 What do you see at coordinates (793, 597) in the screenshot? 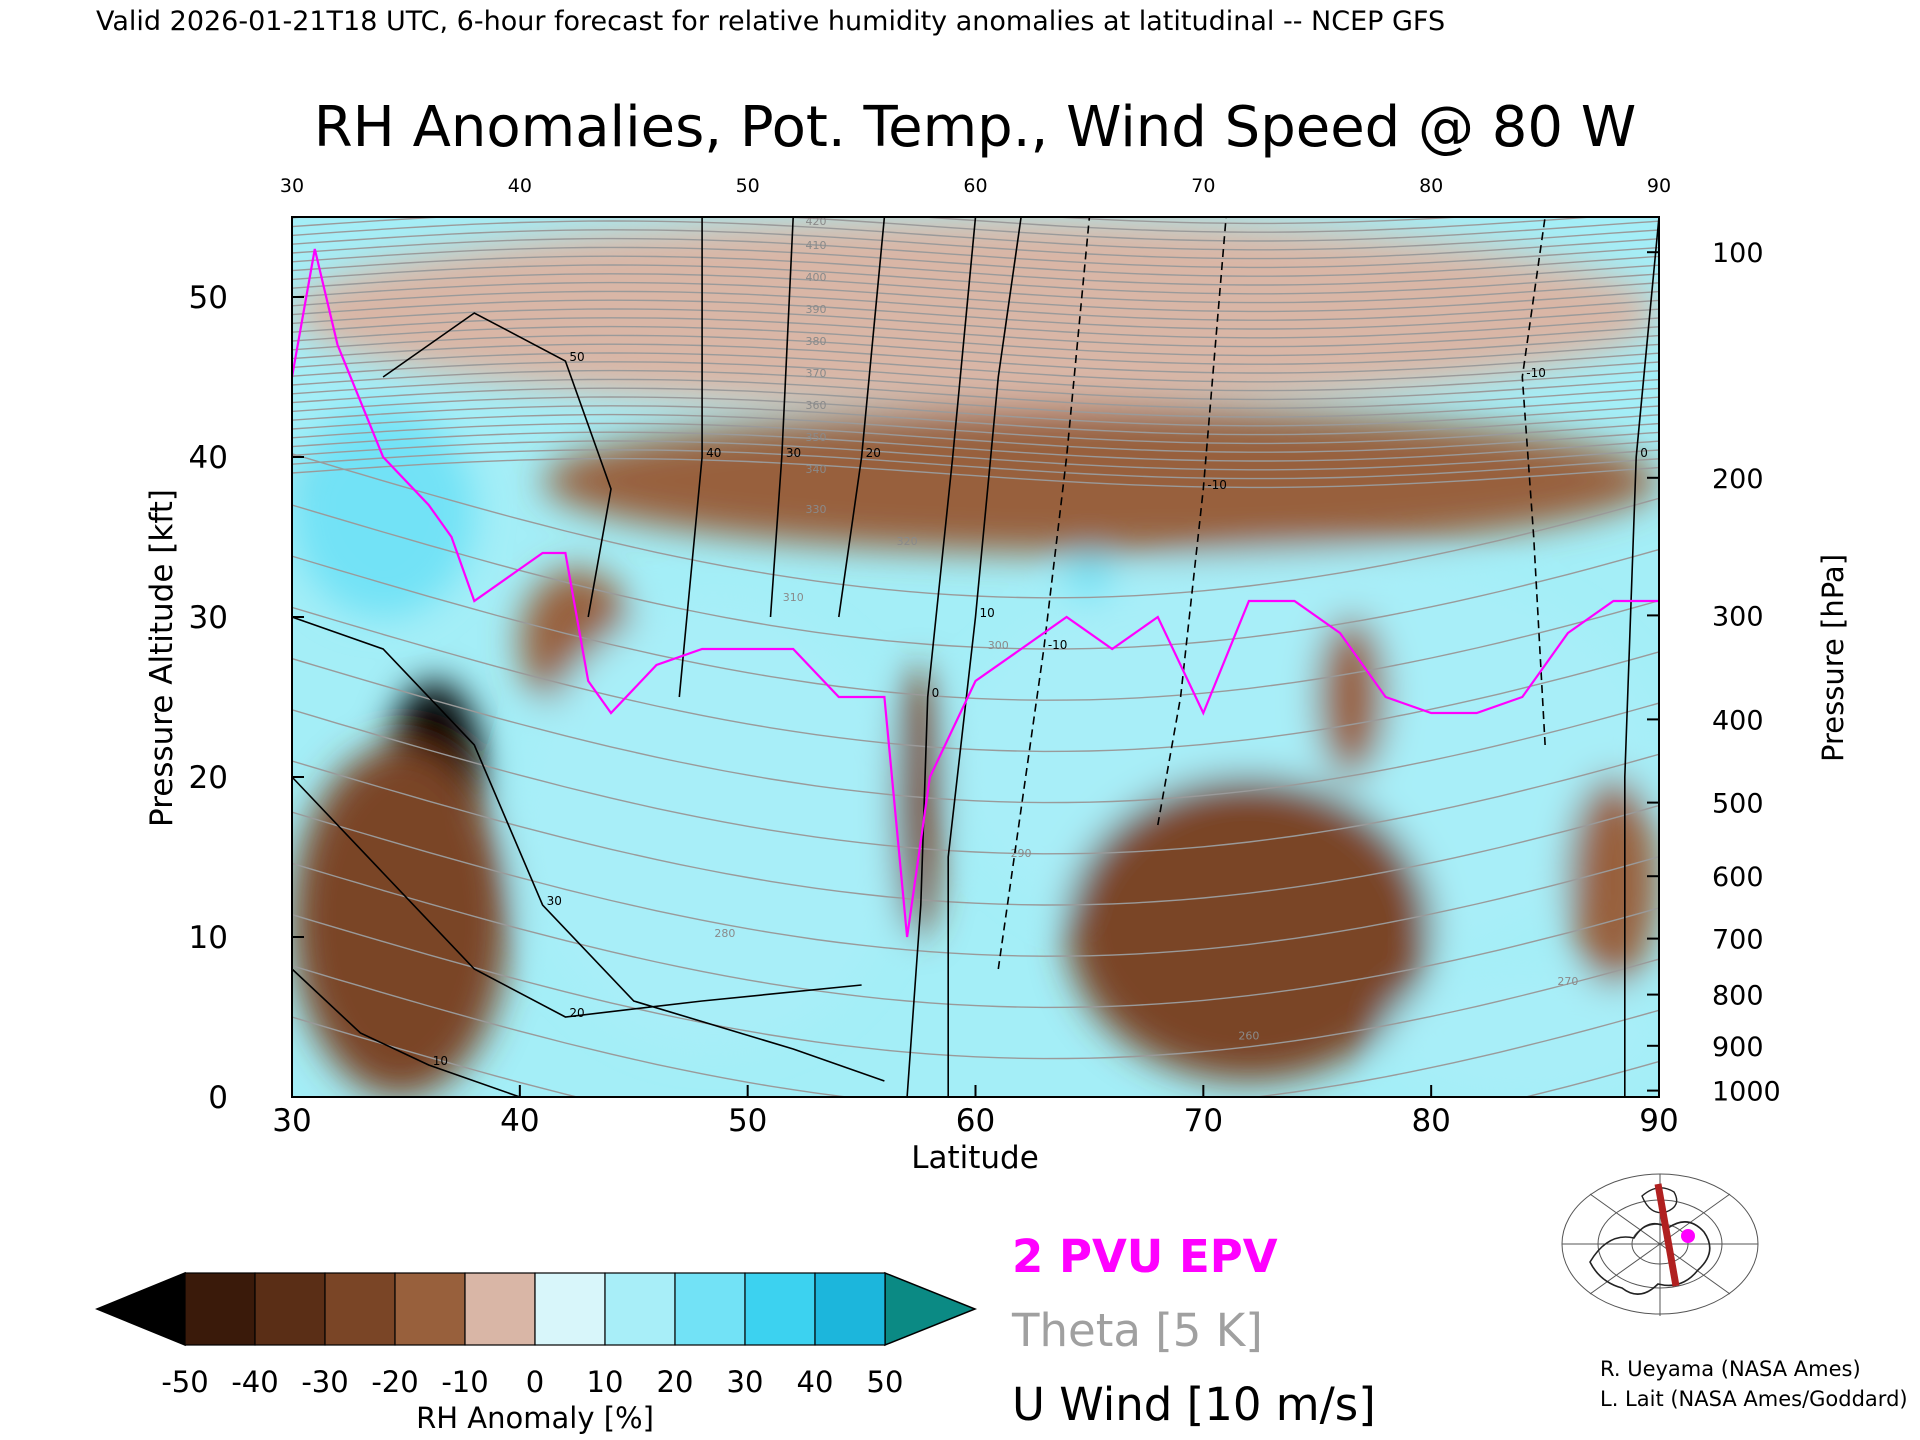
I see `theta-contour-label: 310` at bounding box center [793, 597].